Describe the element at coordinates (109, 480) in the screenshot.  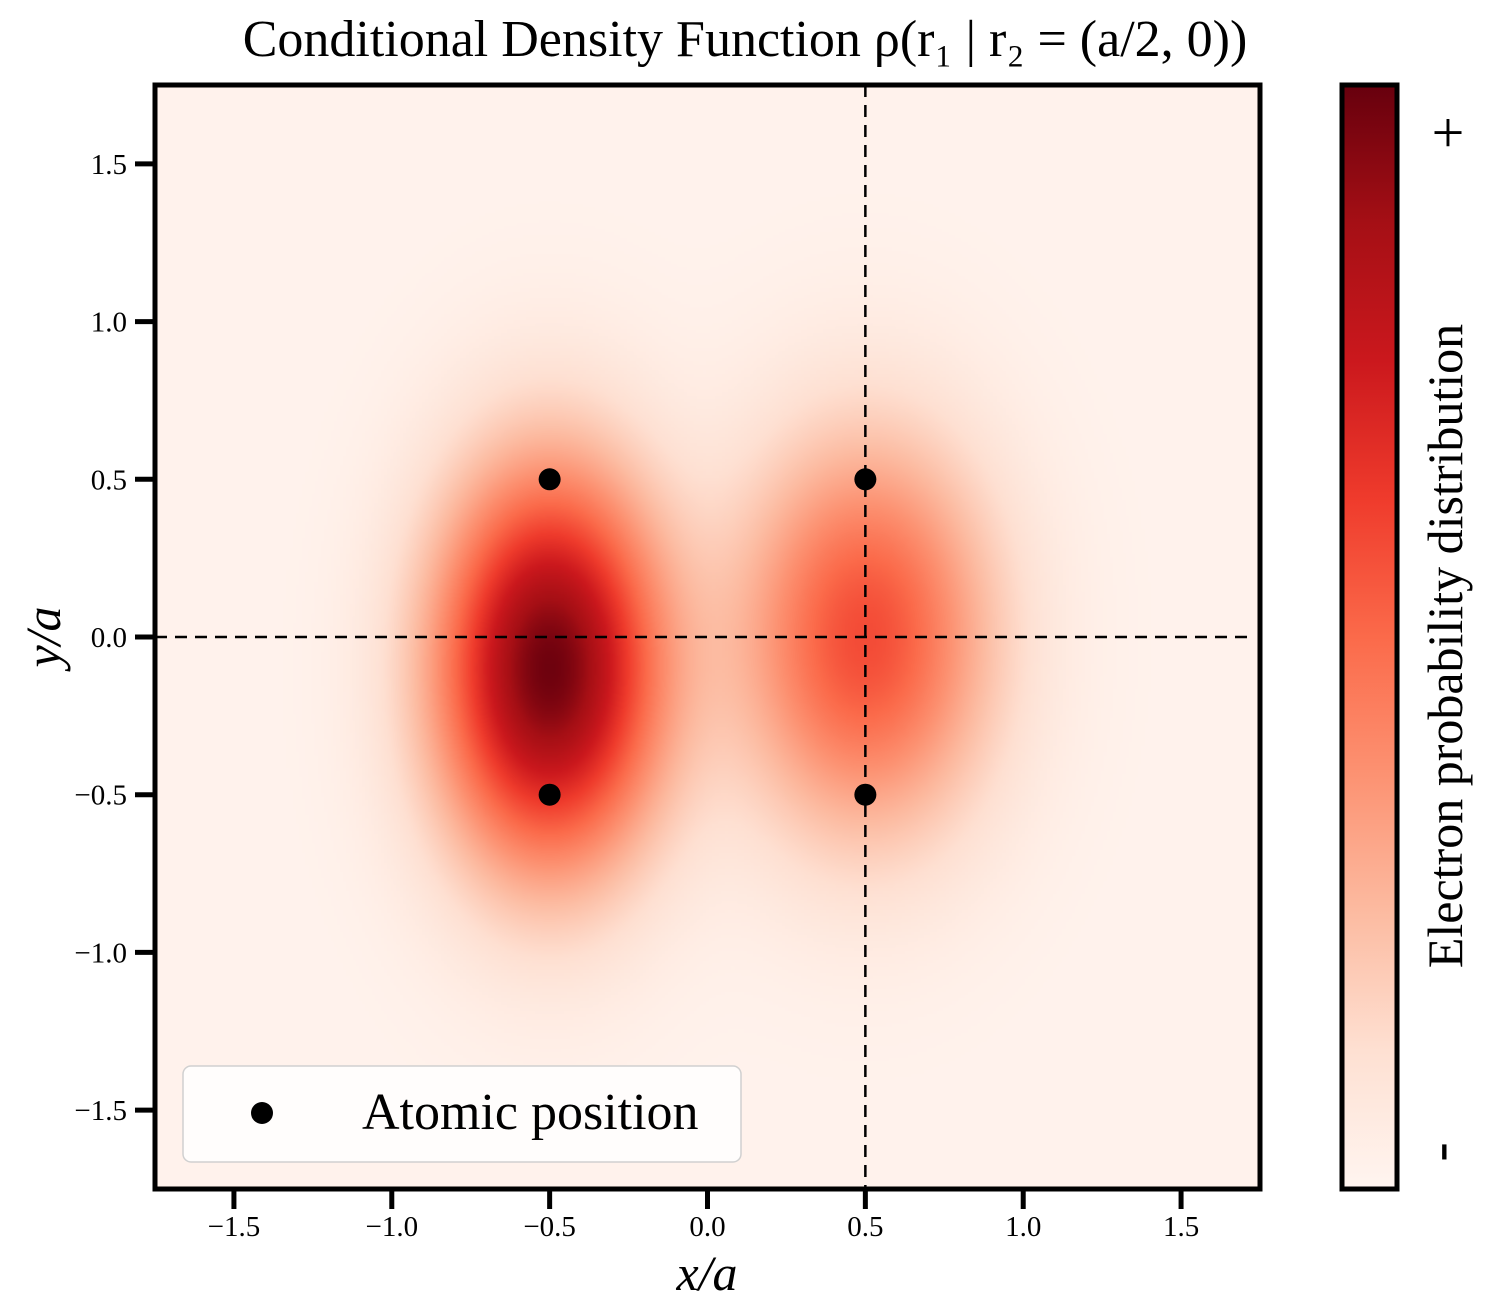
I see `y-tick-label: 0.5` at that location.